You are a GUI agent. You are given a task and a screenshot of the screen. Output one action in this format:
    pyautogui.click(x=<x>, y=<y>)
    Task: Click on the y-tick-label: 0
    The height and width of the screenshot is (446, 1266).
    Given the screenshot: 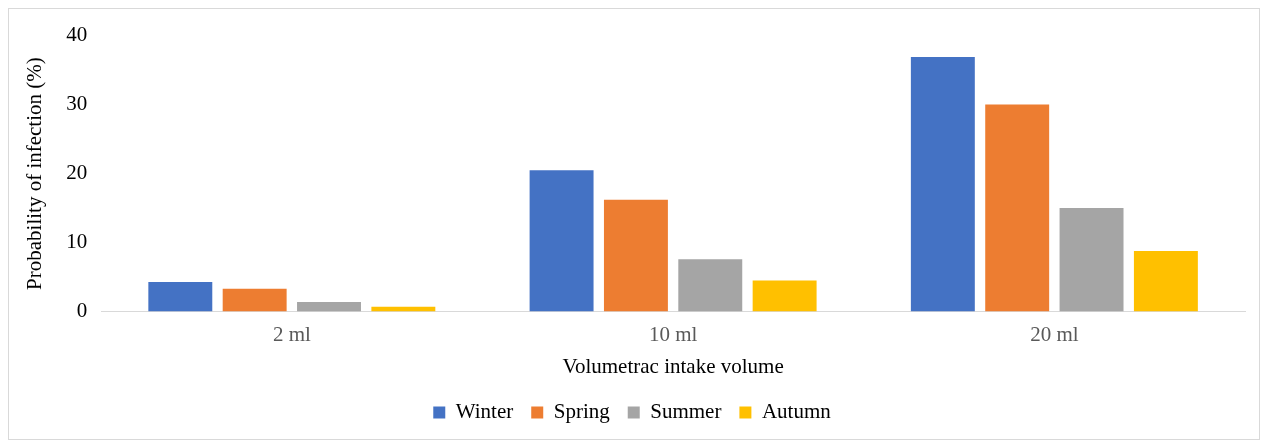 What is the action you would take?
    pyautogui.click(x=82, y=310)
    